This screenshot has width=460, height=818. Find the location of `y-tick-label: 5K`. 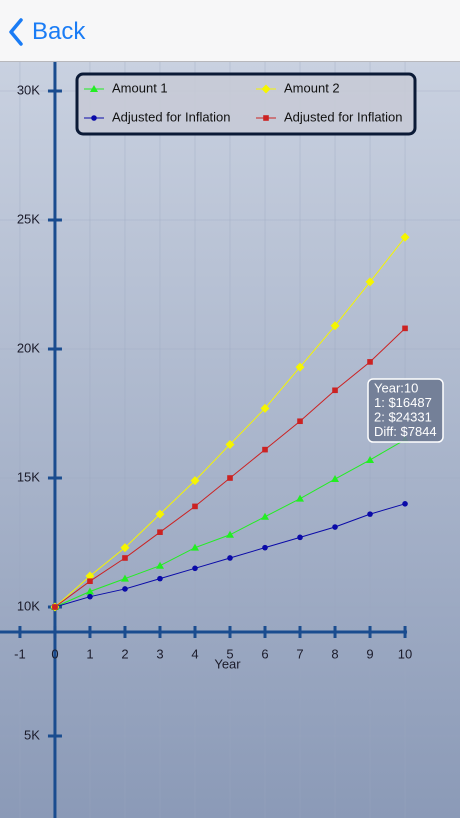

y-tick-label: 5K is located at coordinates (32, 734).